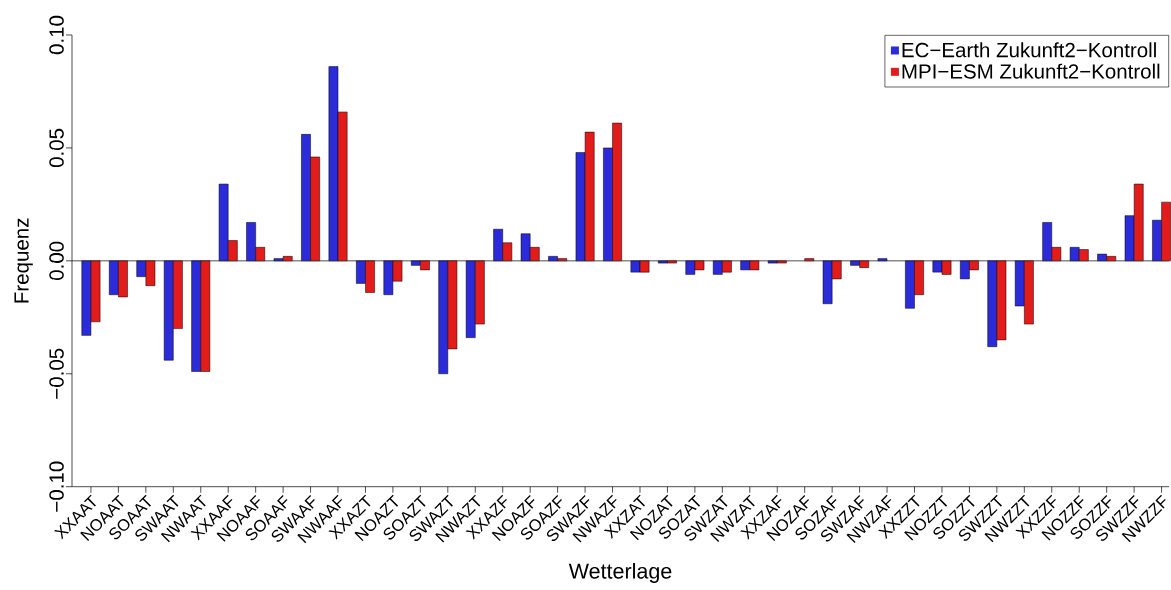 The width and height of the screenshot is (1171, 590). What do you see at coordinates (620, 572) in the screenshot?
I see `x-axis-title: Wetterlage` at bounding box center [620, 572].